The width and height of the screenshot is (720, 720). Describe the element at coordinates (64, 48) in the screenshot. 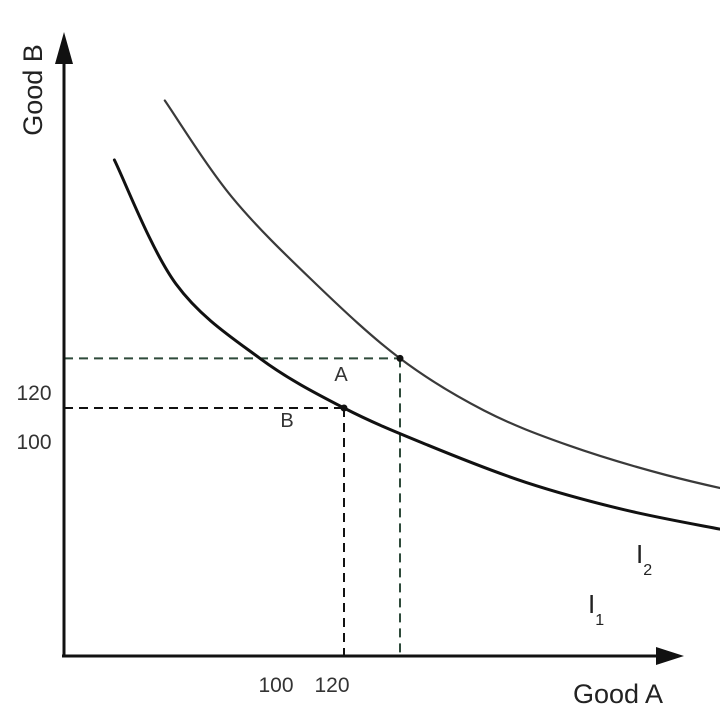

I see `y-axis-arrow` at that location.